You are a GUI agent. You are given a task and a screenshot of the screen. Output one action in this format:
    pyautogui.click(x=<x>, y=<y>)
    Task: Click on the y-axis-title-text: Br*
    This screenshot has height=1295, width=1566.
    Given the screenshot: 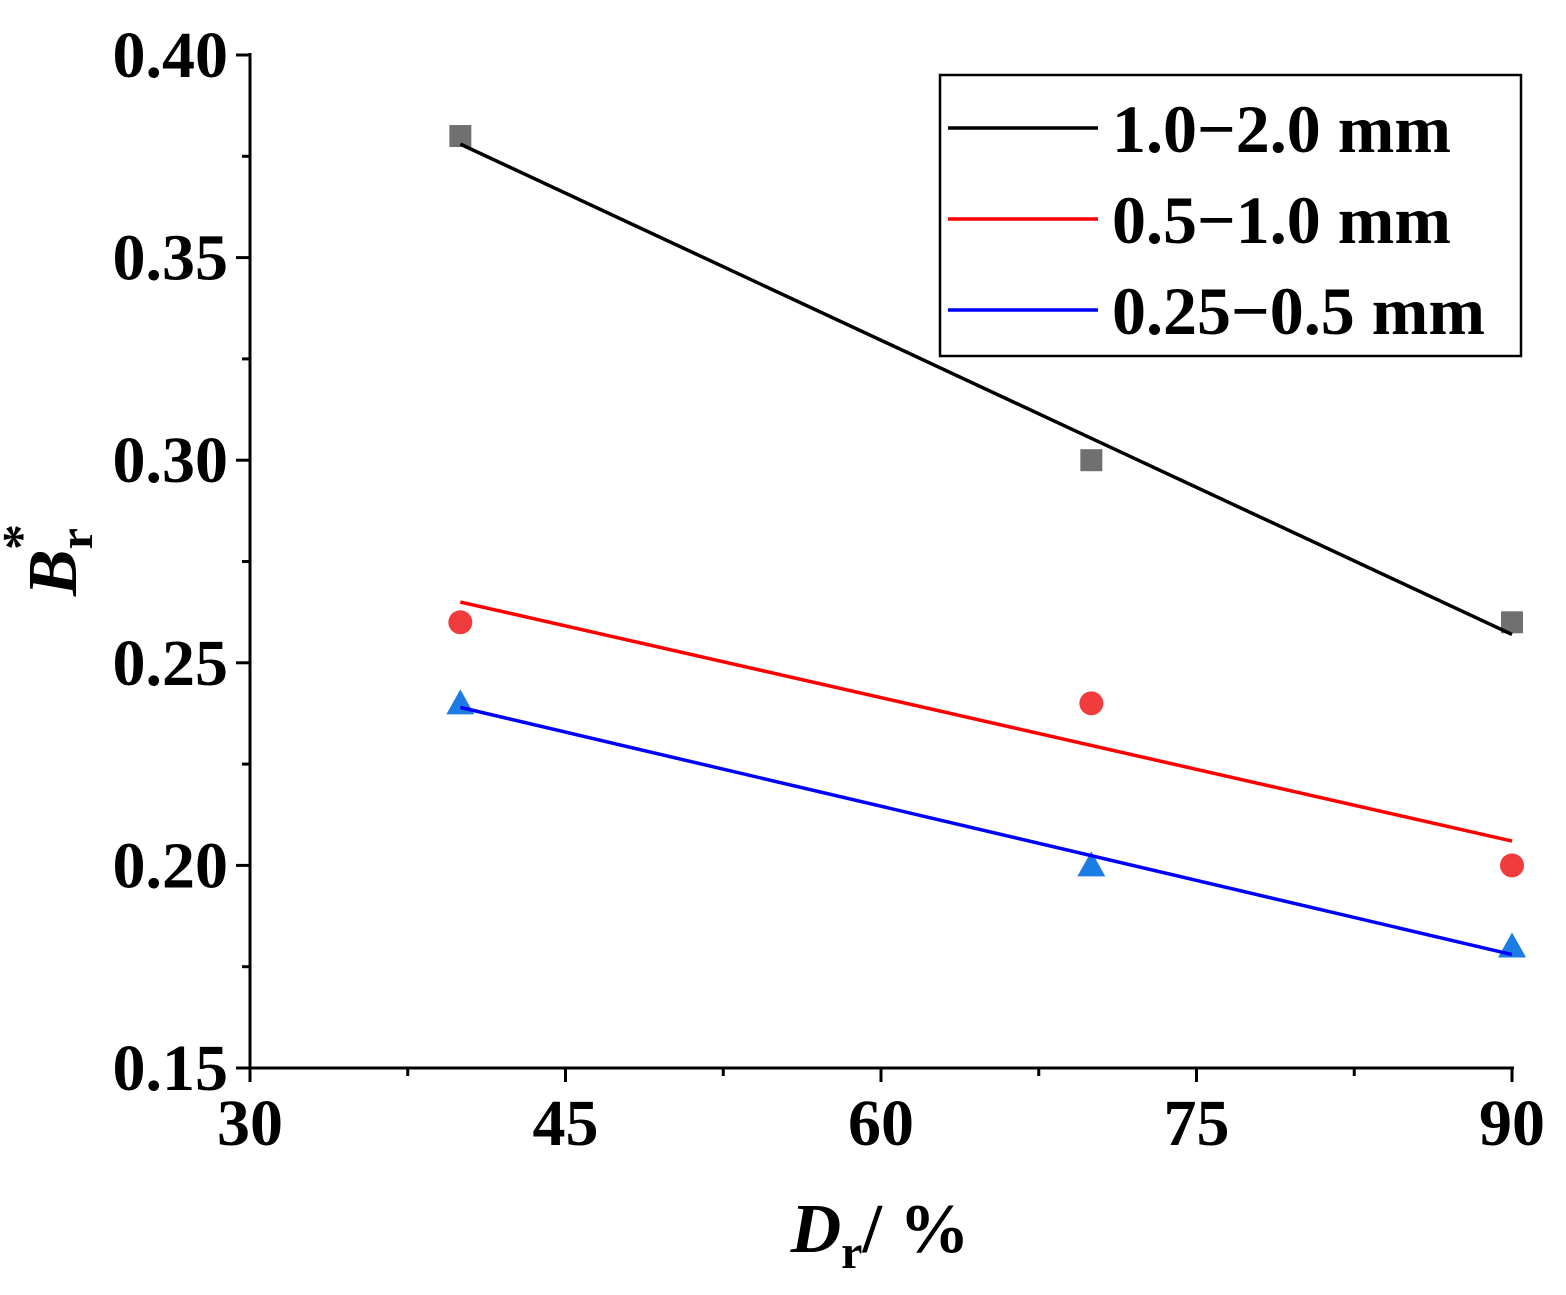 What is the action you would take?
    pyautogui.click(x=51, y=560)
    